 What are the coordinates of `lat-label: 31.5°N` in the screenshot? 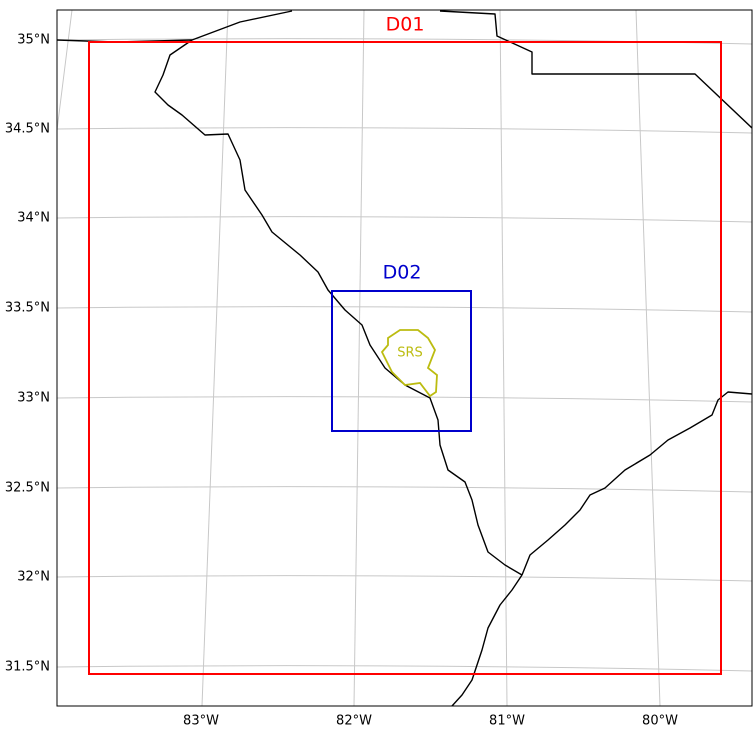 It's located at (27, 667).